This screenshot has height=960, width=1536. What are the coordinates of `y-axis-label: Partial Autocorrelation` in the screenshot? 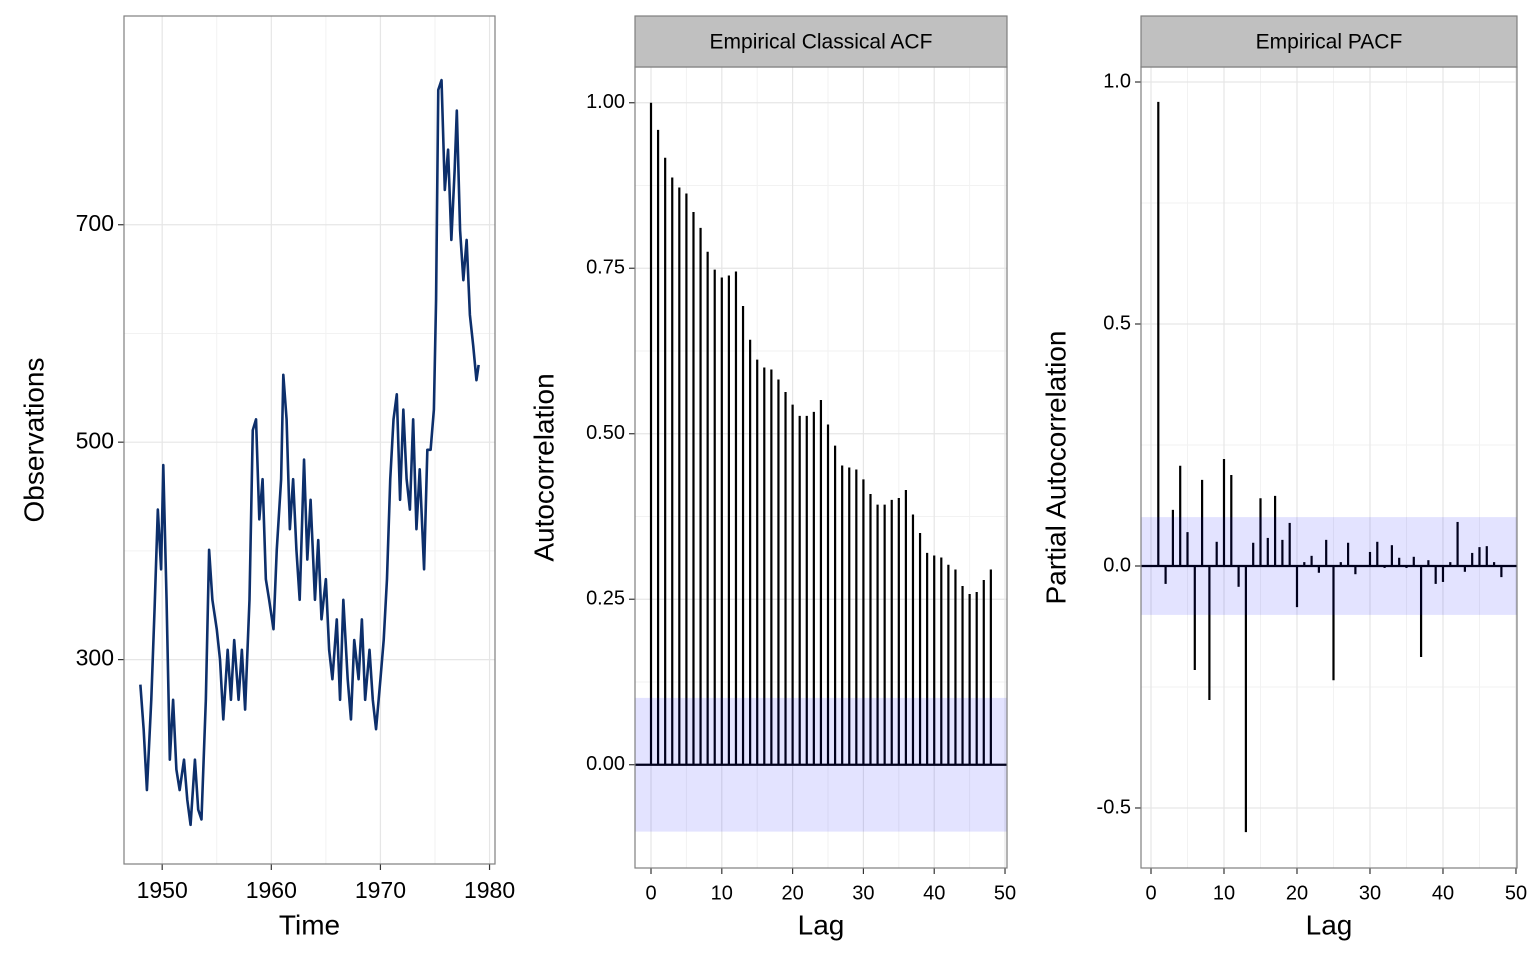 It's located at (1055, 468).